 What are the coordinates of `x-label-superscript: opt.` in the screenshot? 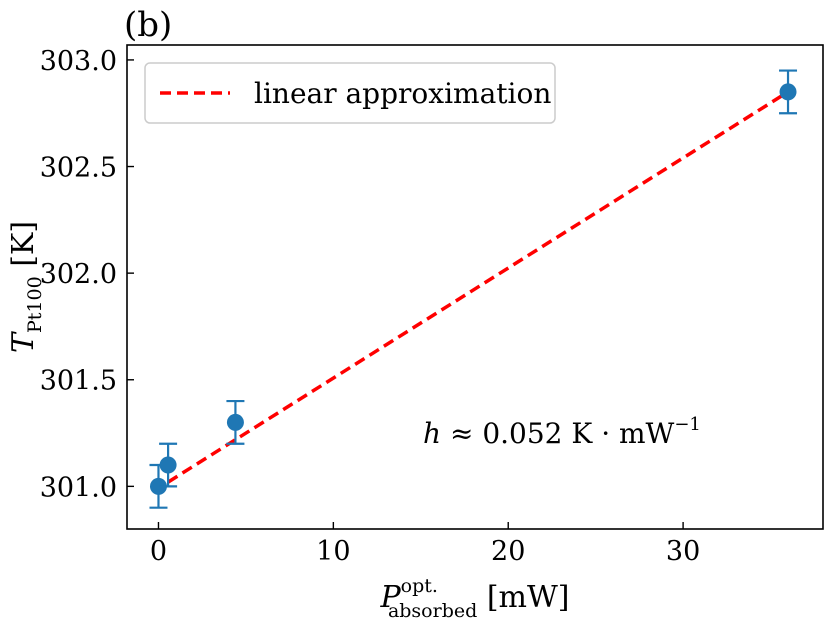 It's located at (419, 586).